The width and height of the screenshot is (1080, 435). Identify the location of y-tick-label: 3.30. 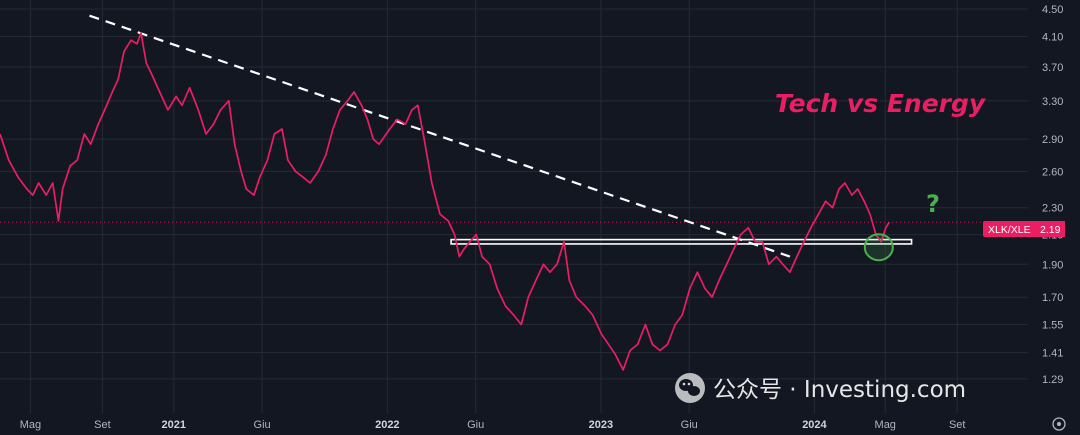
(1052, 102).